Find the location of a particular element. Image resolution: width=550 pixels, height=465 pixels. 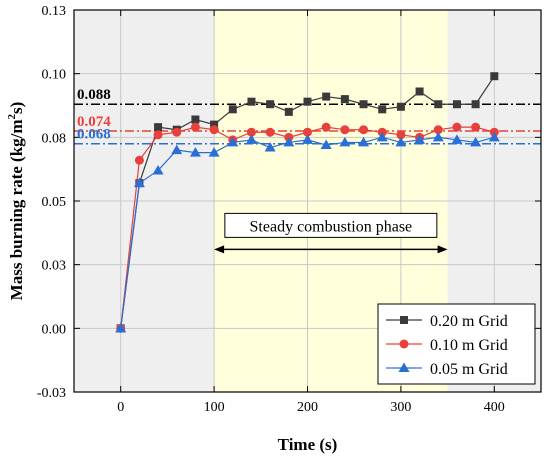

reference-line-label: 0.088 is located at coordinates (94, 95).